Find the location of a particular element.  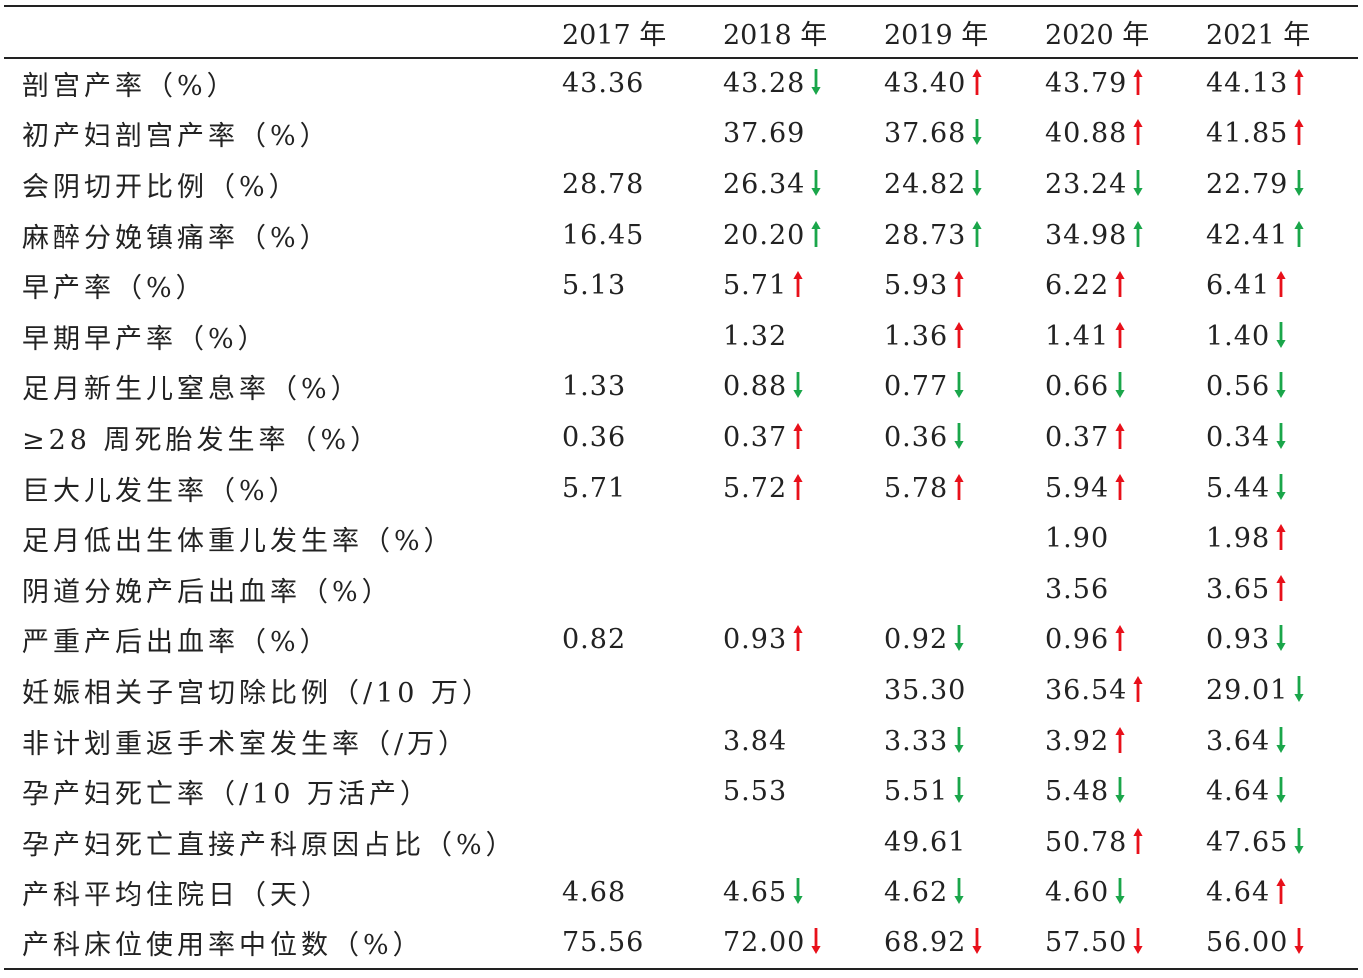

value-cell-2020: 1.90 is located at coordinates (1117, 538).